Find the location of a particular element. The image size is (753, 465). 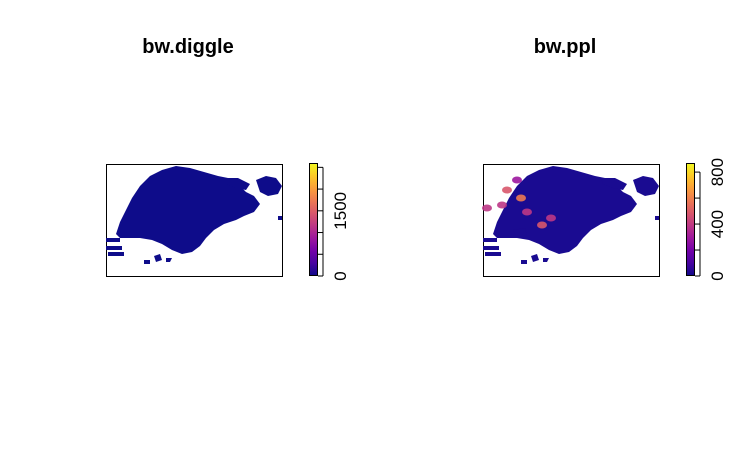

density-map-bw-diggle: 0 1500 is located at coordinates (228, 222).